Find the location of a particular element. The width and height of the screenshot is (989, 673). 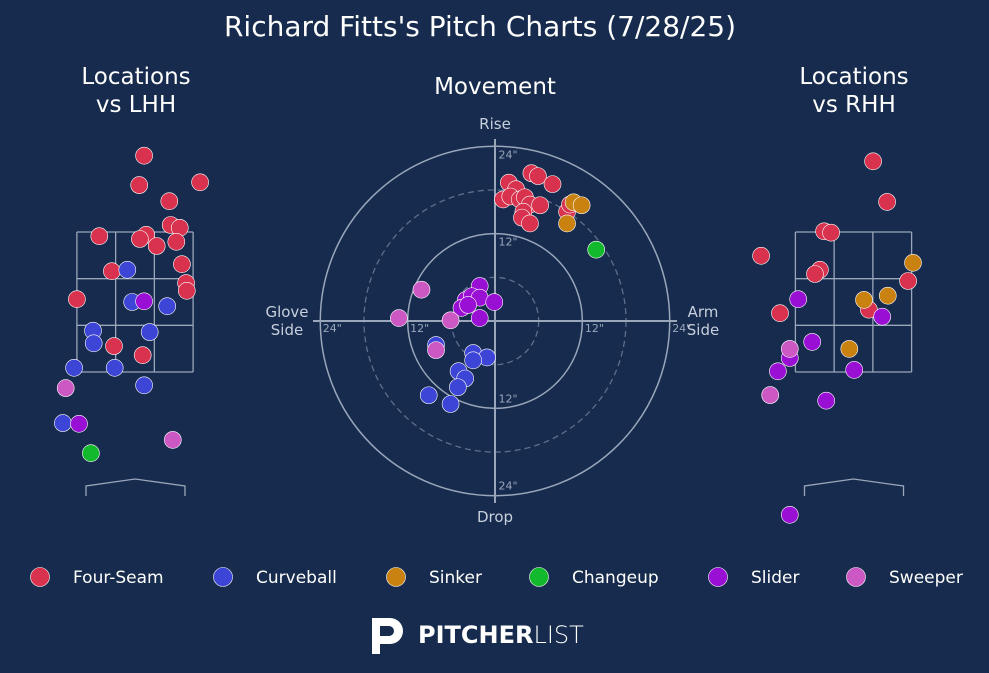

legend-label: Curveball is located at coordinates (296, 578).